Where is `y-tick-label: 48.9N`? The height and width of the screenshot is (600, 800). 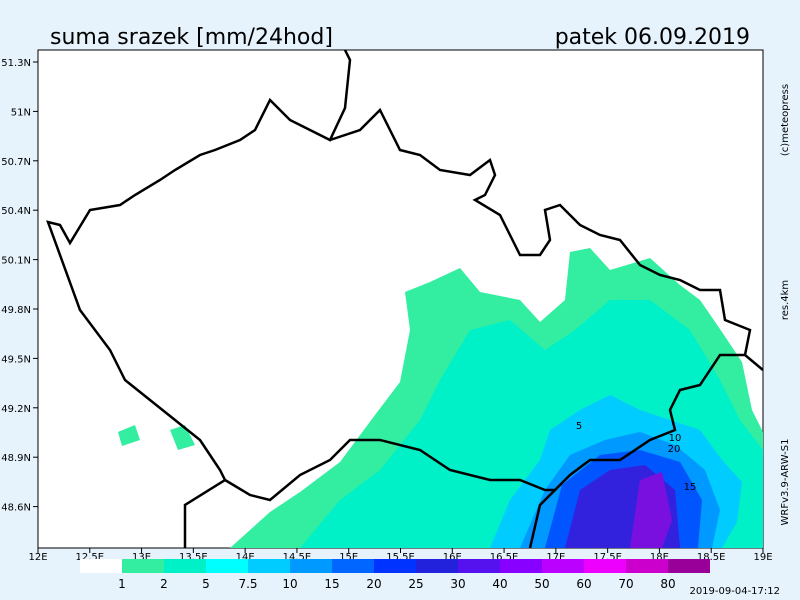
y-tick-label: 48.9N is located at coordinates (16, 458).